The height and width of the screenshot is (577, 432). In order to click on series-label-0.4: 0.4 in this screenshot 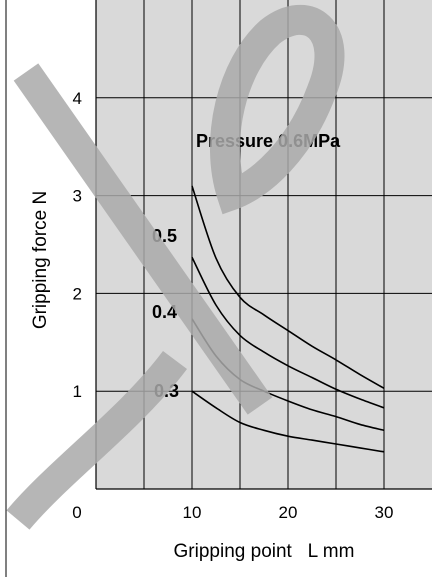, I will do `click(164, 312)`.